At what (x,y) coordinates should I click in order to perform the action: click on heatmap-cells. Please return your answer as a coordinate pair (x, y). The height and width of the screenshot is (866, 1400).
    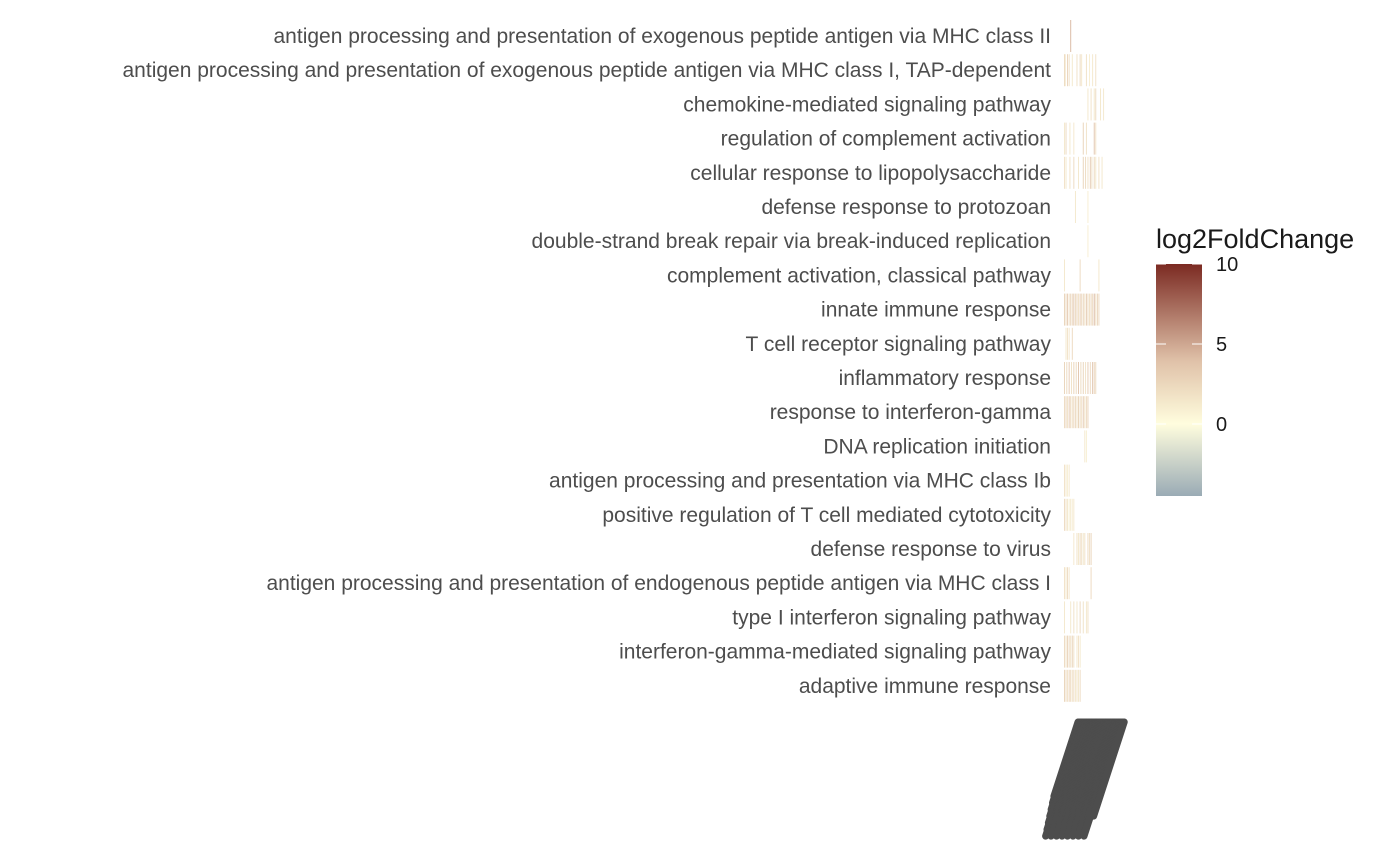
    Looking at the image, I should click on (1084, 361).